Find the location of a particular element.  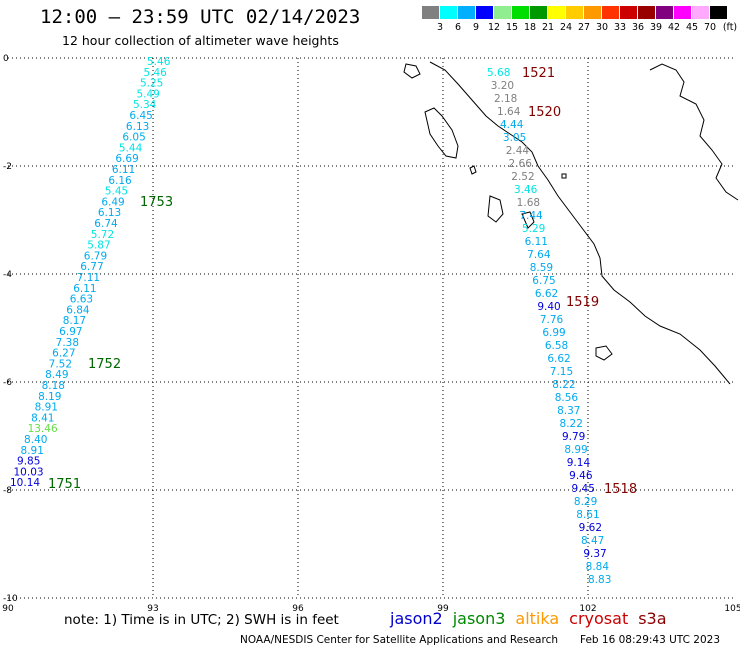

wave-height-value: 6.99 is located at coordinates (553, 333).